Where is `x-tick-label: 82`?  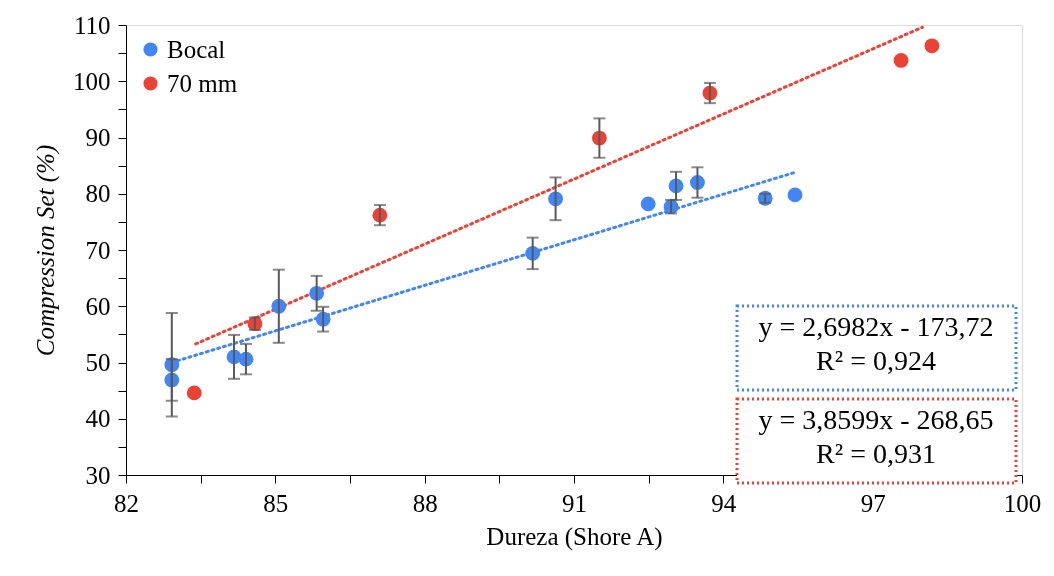 x-tick-label: 82 is located at coordinates (126, 503).